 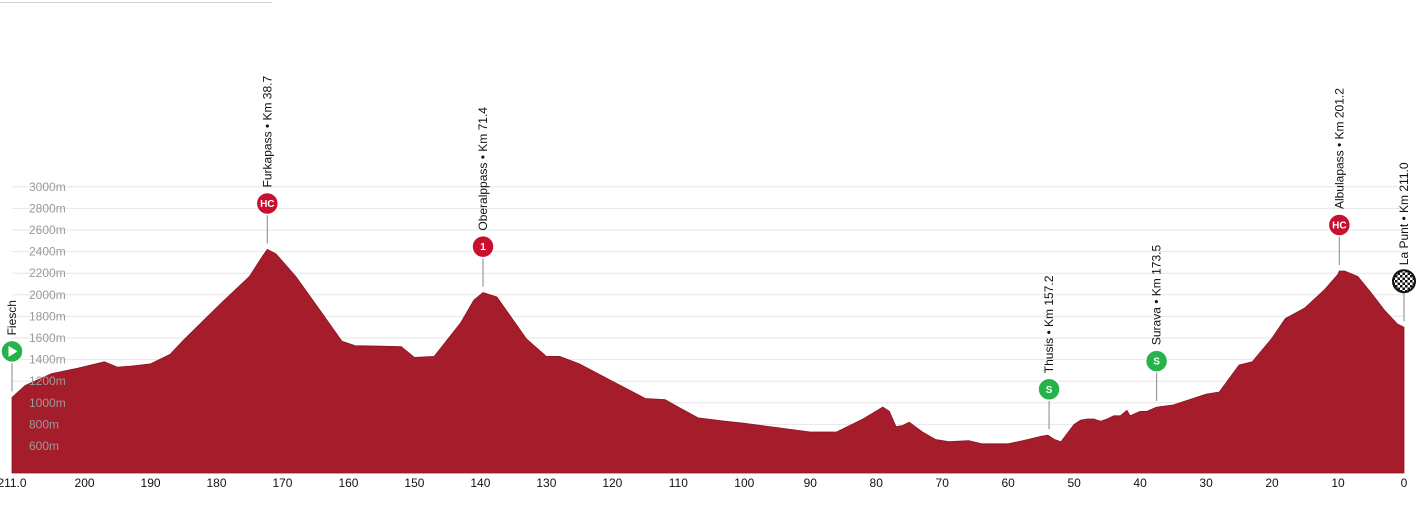 I want to click on waypoint-label: Albulapass • Km 201.2, so click(x=1339, y=148).